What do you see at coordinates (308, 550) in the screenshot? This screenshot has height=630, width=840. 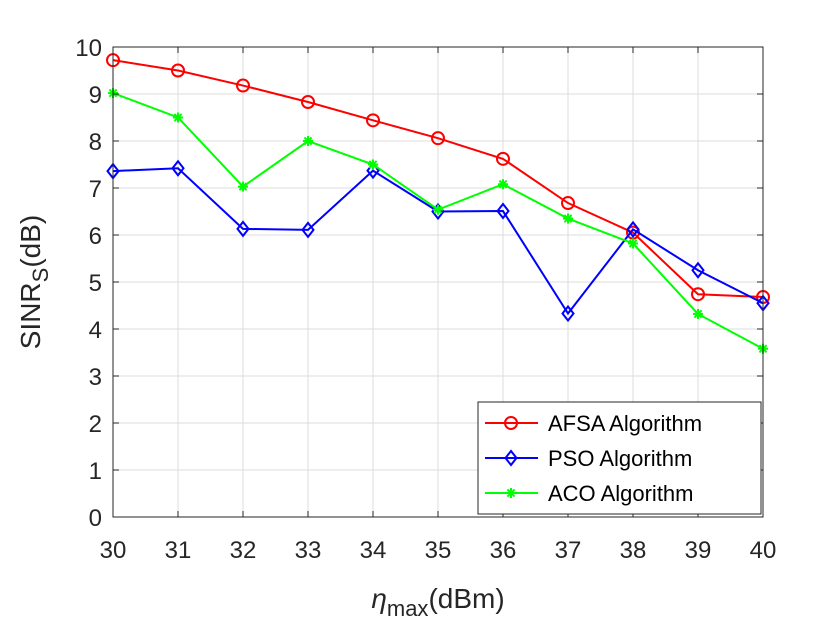 I see `x-tick-label: 33` at bounding box center [308, 550].